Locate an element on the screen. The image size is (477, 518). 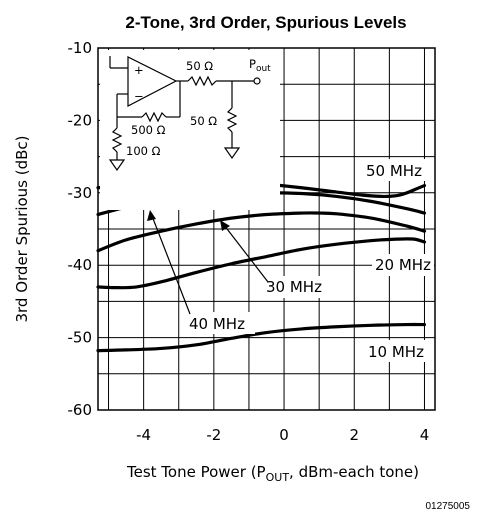
series-label-40mhz-box is located at coordinates (220, 323).